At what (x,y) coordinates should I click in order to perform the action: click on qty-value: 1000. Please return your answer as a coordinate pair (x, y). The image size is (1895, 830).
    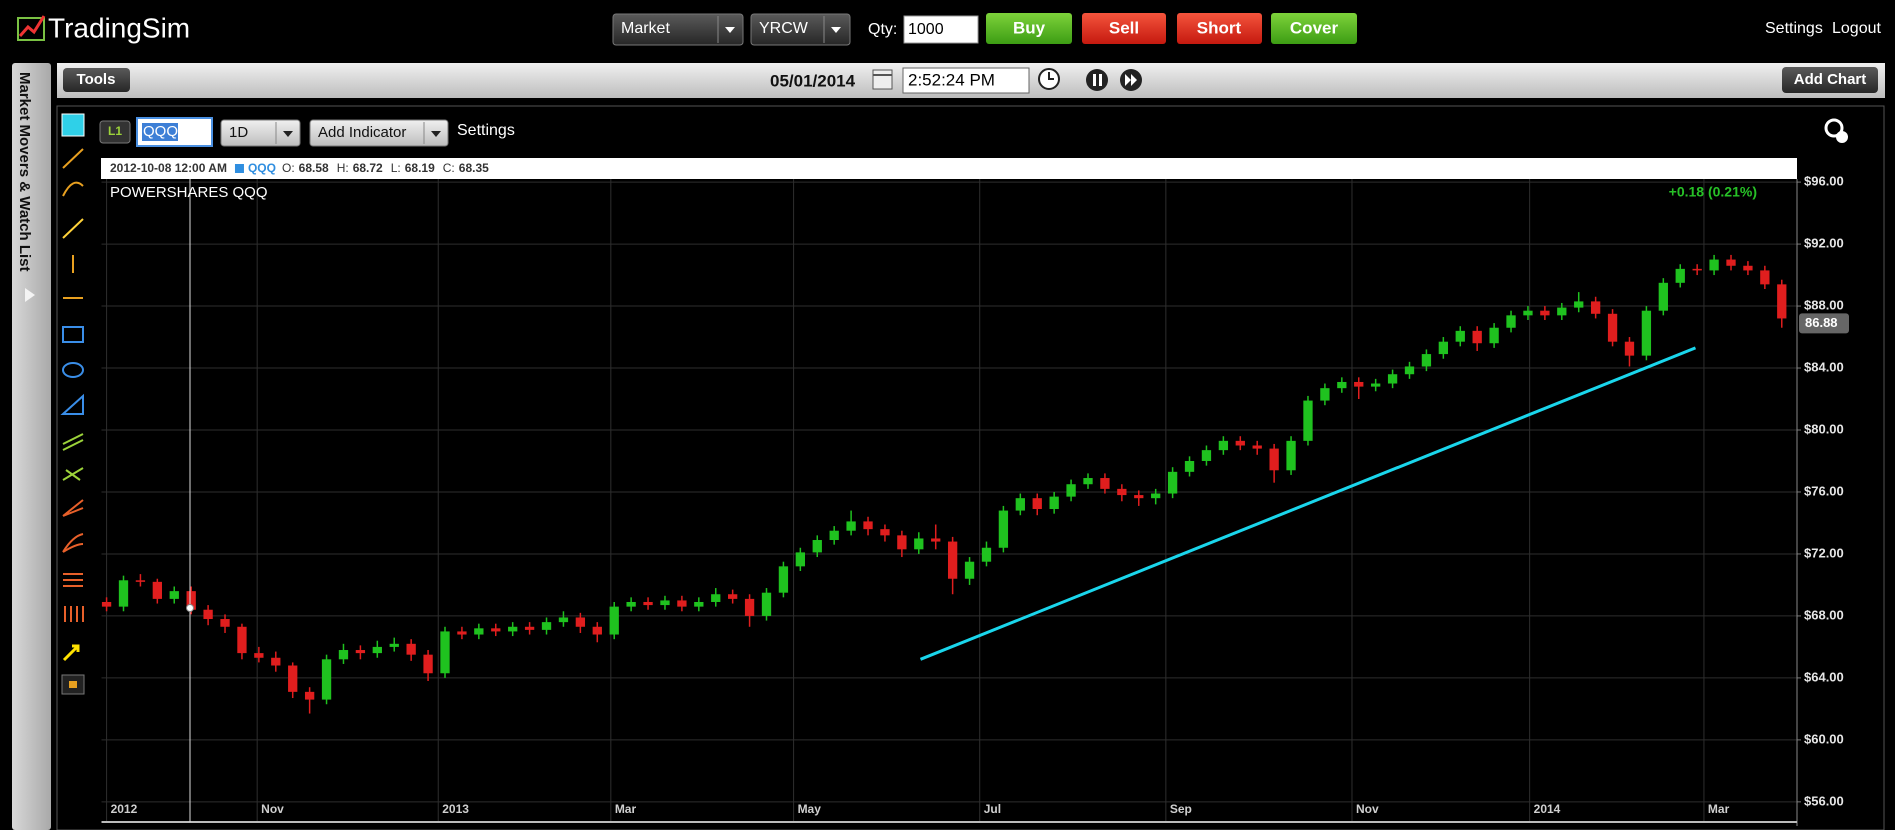
    Looking at the image, I should click on (926, 29).